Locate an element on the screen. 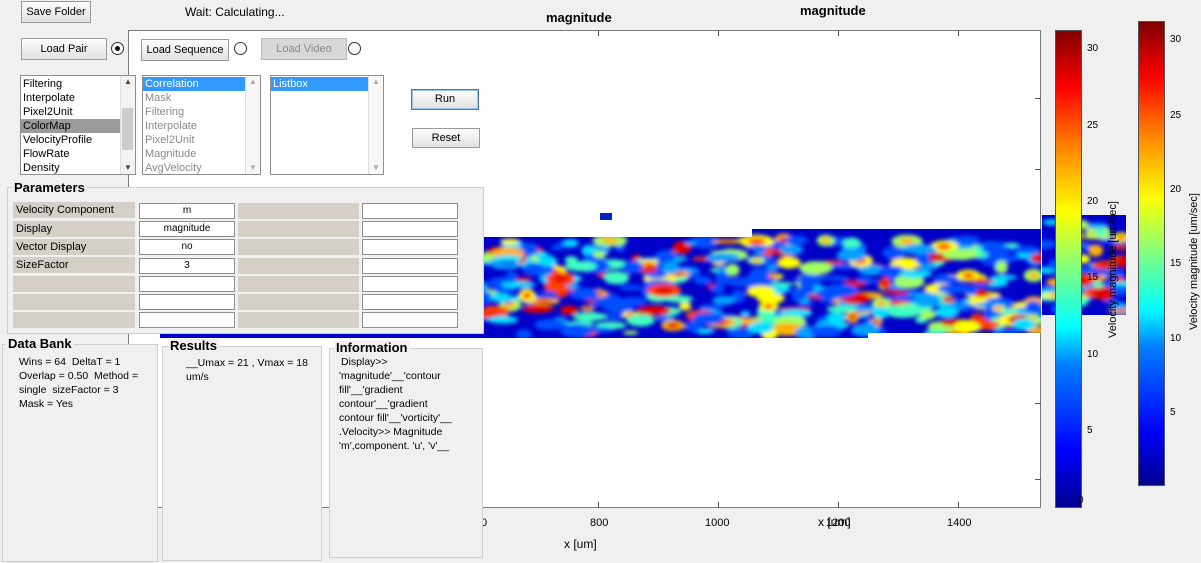 The height and width of the screenshot is (563, 1201). information-line: fill'__'gradient is located at coordinates (371, 390).